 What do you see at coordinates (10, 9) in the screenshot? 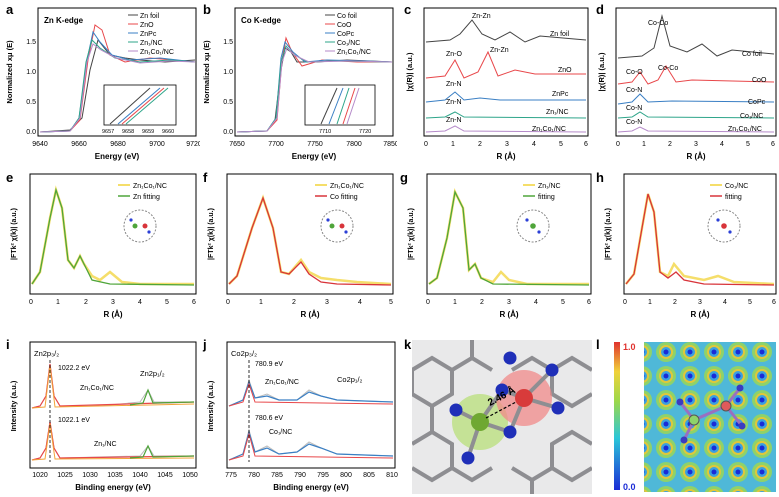
I see `panel-label-a: a` at bounding box center [10, 9].